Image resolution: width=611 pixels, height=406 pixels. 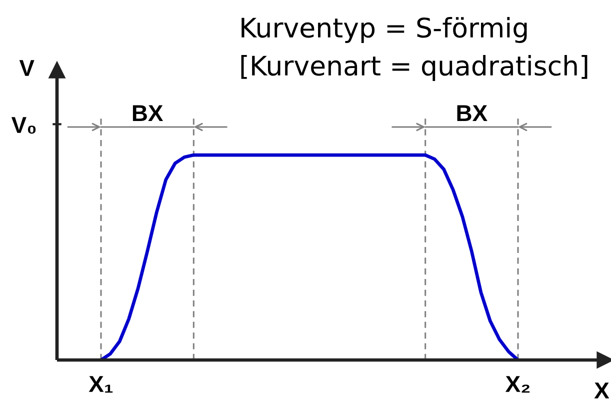 I want to click on x-tick-label: X₁, so click(x=100, y=384).